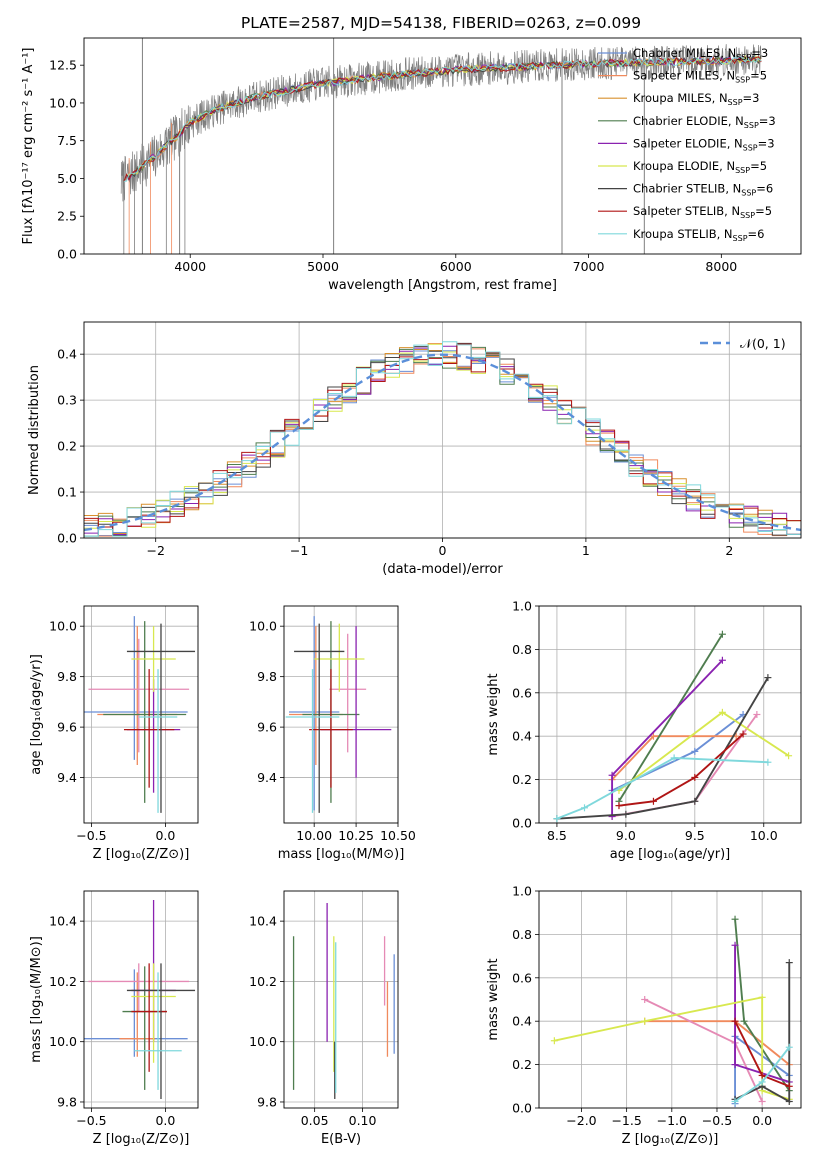  I want to click on y-tick-label: 0.1, so click(67, 492).